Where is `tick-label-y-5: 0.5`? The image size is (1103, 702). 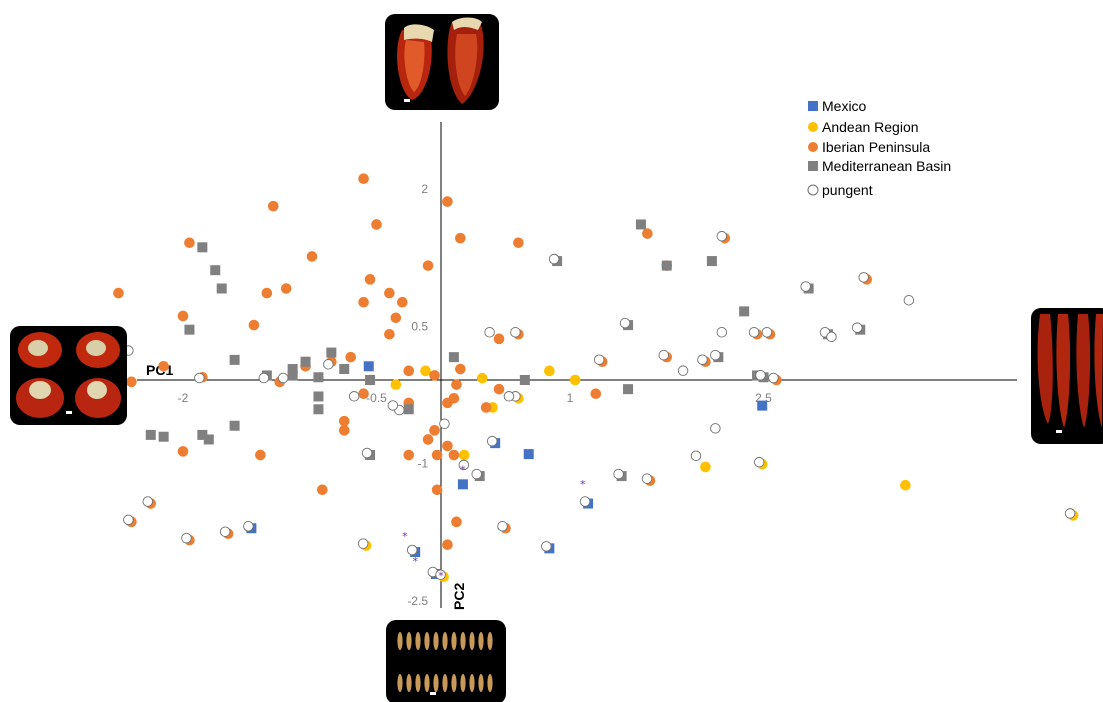 tick-label-y-5: 0.5 is located at coordinates (419, 326).